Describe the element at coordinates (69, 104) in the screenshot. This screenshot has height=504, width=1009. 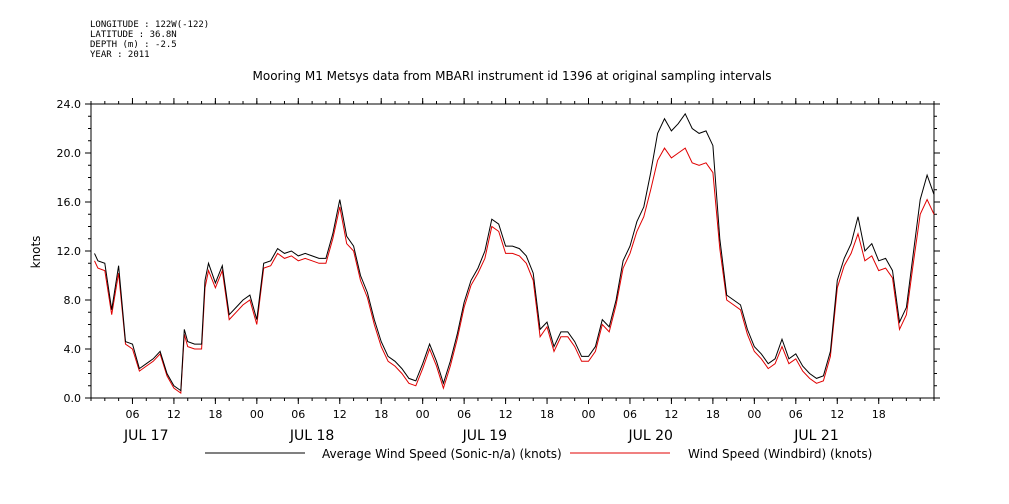
I see `y-tick-label: 24.0` at that location.